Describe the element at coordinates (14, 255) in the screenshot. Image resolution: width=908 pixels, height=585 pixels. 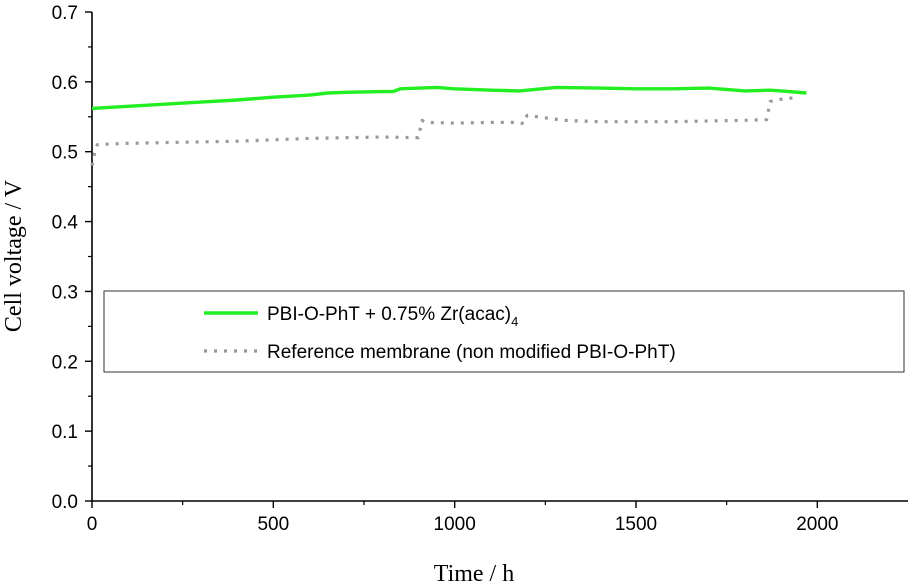
I see `y-axis-title: Cell voltage / V` at that location.